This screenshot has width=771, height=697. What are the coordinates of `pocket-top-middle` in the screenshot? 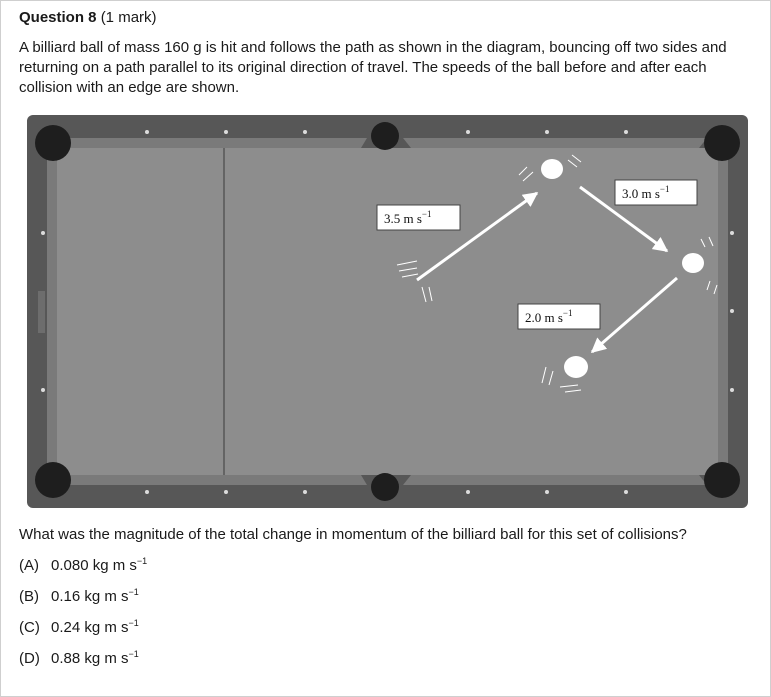 It's located at (385, 136).